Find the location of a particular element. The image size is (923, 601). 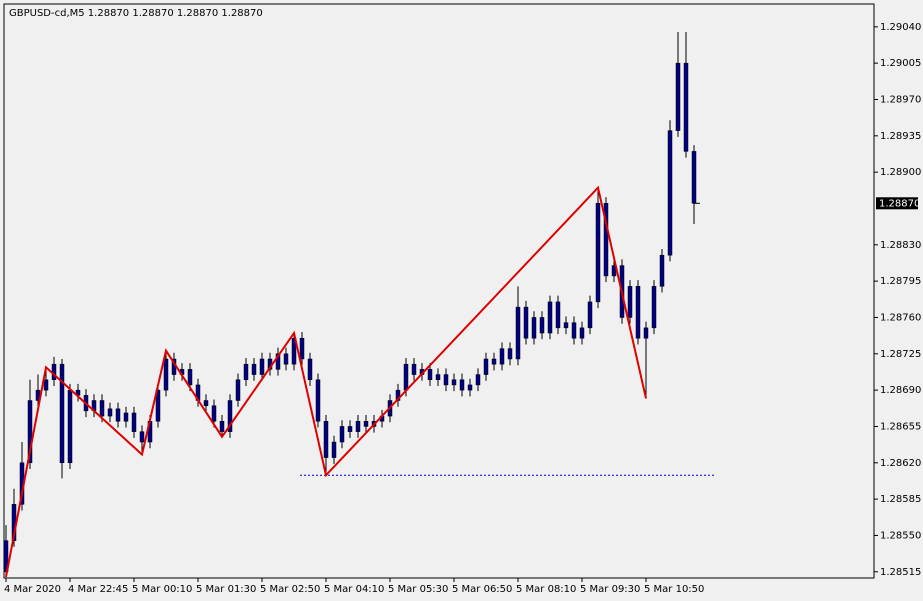

y-tick-label: 1.28970 is located at coordinates (900, 99).